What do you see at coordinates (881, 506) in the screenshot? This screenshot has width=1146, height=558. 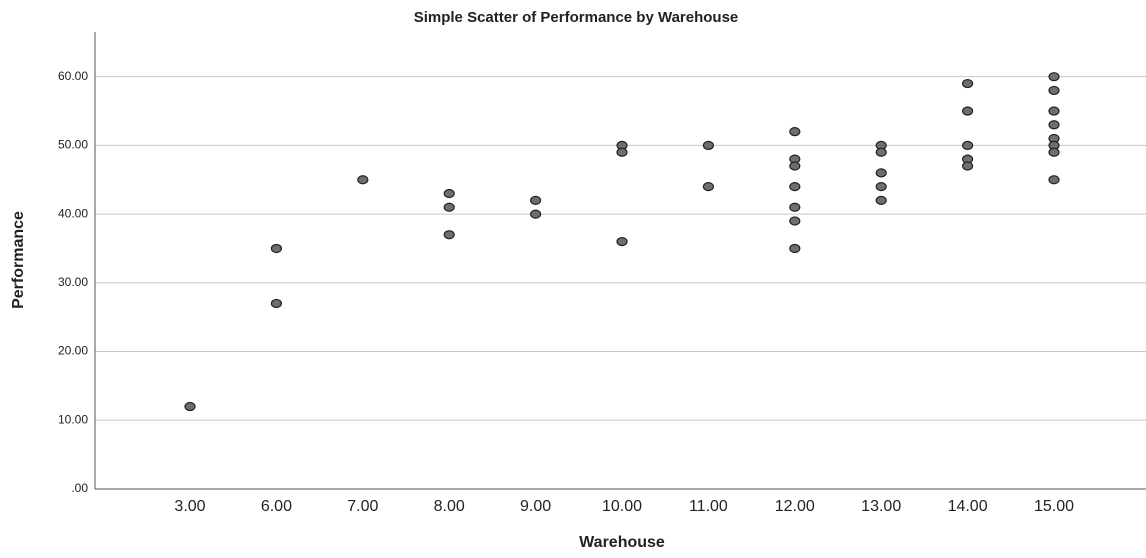 I see `x-tick-label: 13.00` at bounding box center [881, 506].